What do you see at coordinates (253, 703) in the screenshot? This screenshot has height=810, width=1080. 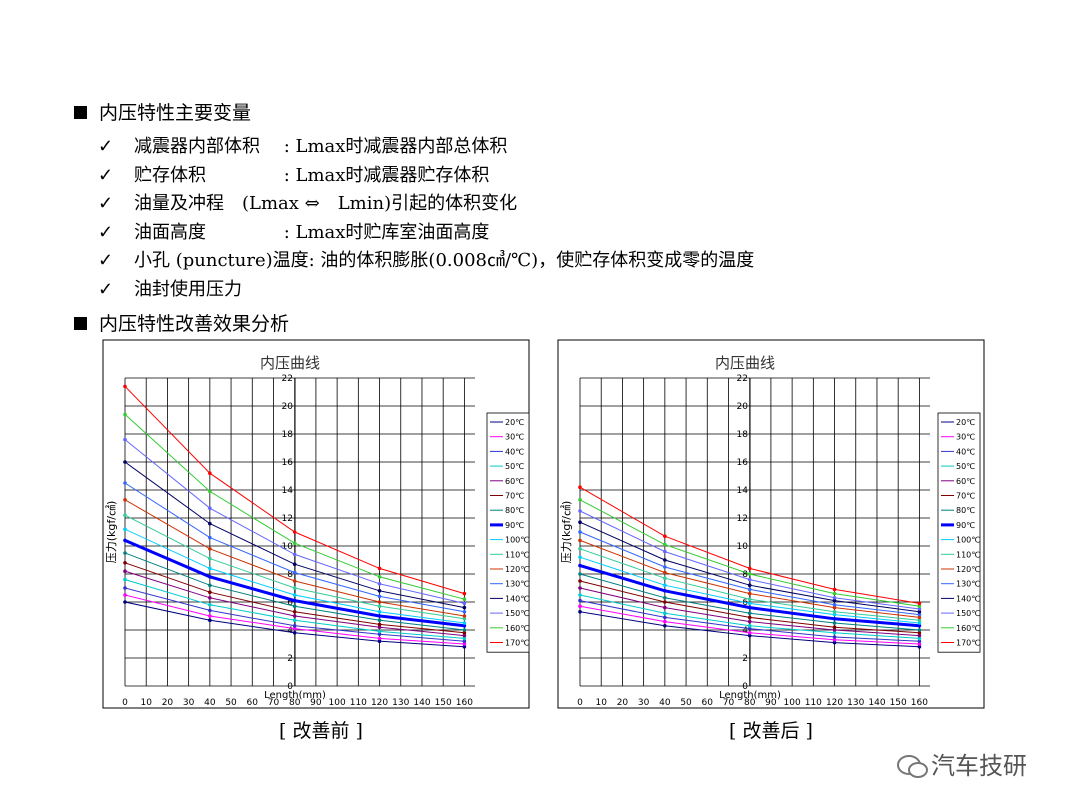 I see `x-tick-label: 60` at bounding box center [253, 703].